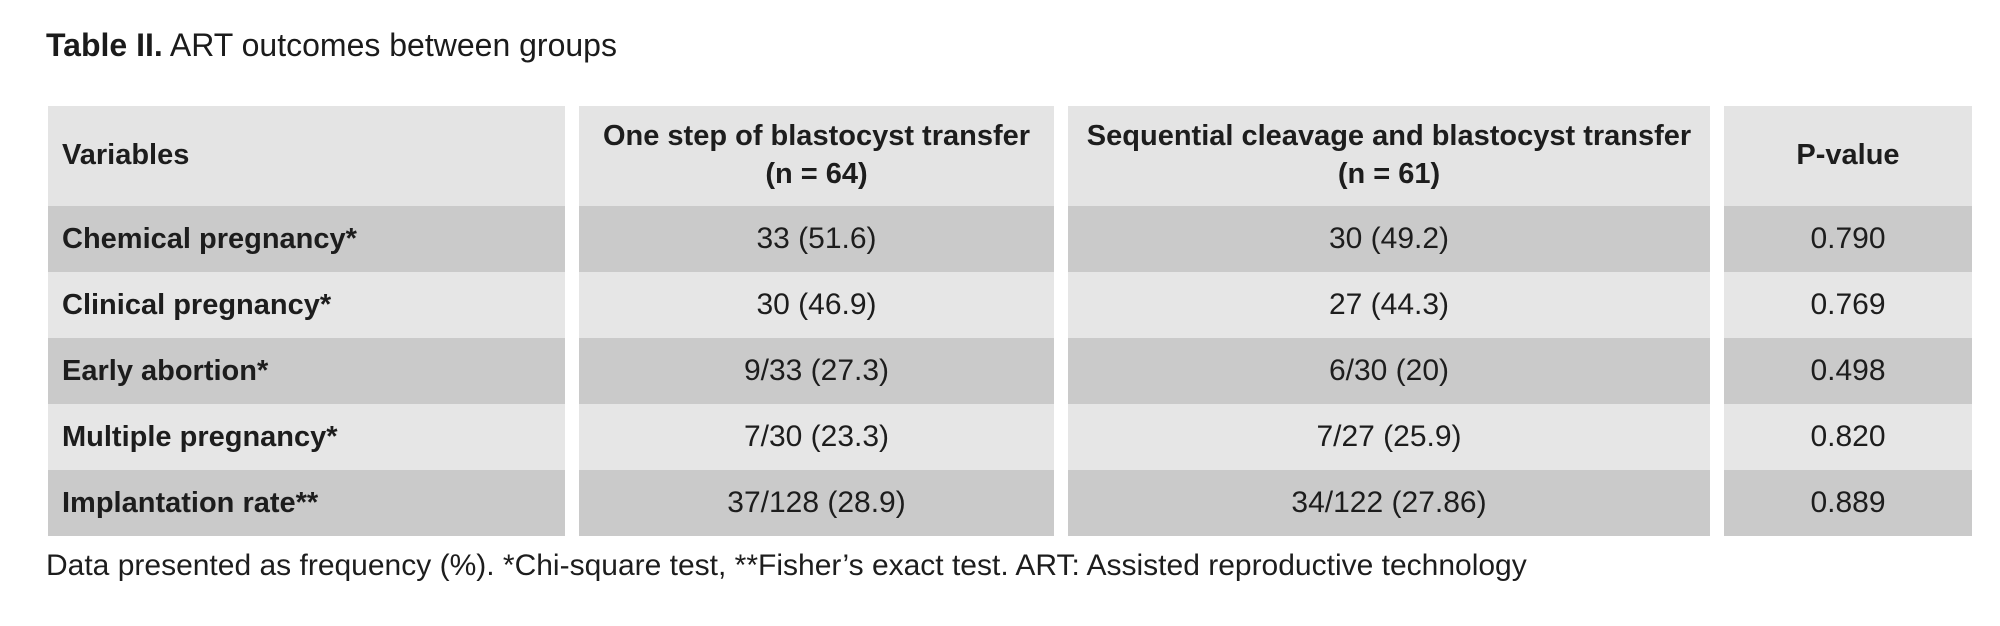 This screenshot has height=626, width=2000. I want to click on row-pvalue: 0.498, so click(1848, 371).